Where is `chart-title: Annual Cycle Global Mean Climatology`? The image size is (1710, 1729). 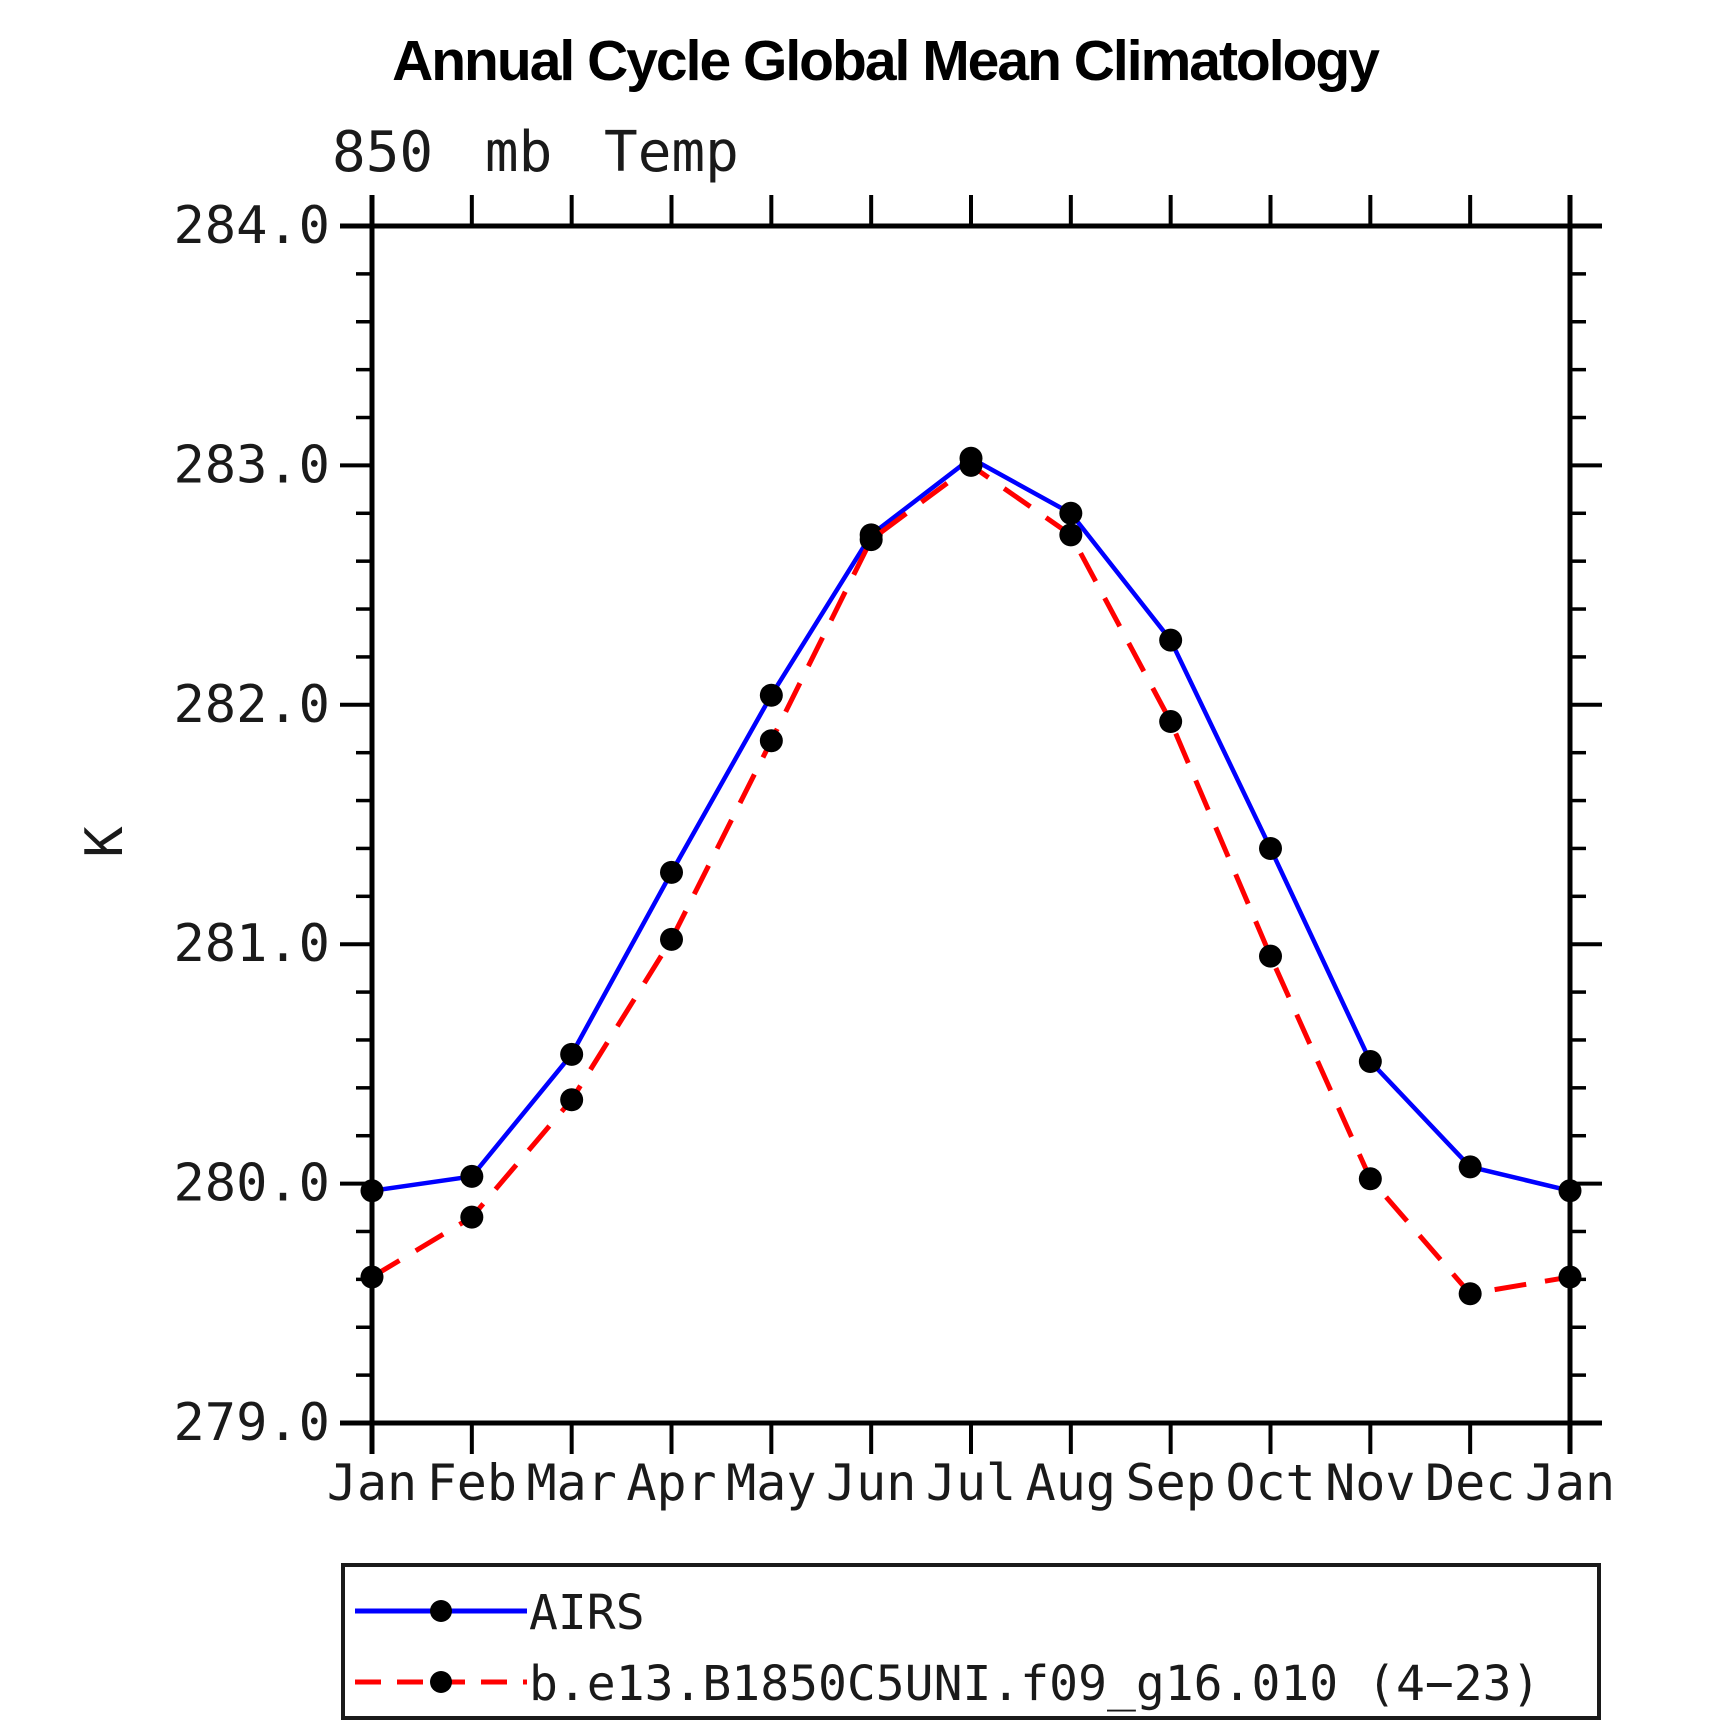
chart-title: Annual Cycle Global Mean Climatology is located at coordinates (886, 61).